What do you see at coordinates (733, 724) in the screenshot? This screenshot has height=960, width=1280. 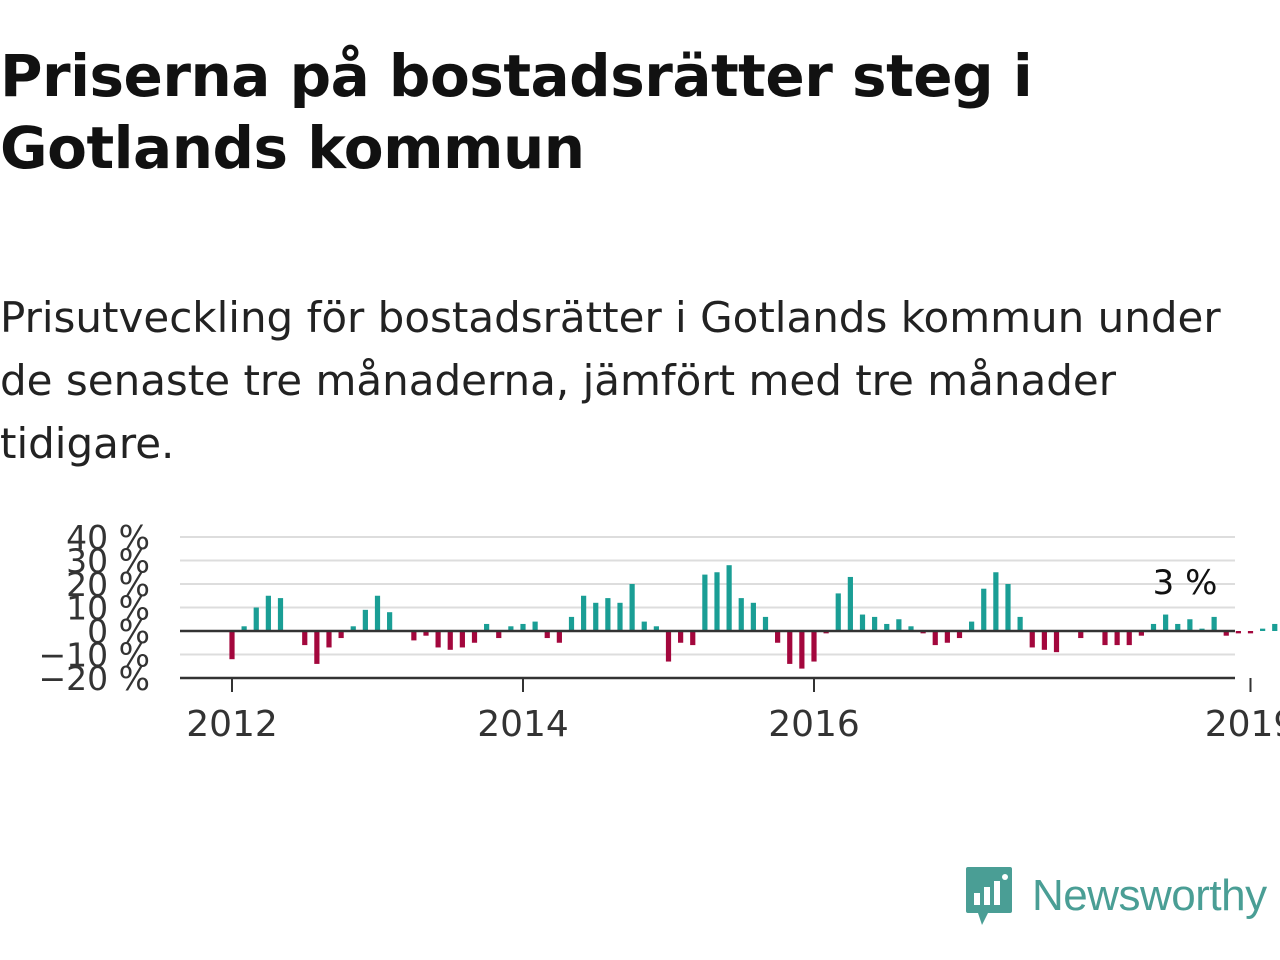 I see `x-axis-labels: 2012201420162019202120232025` at bounding box center [733, 724].